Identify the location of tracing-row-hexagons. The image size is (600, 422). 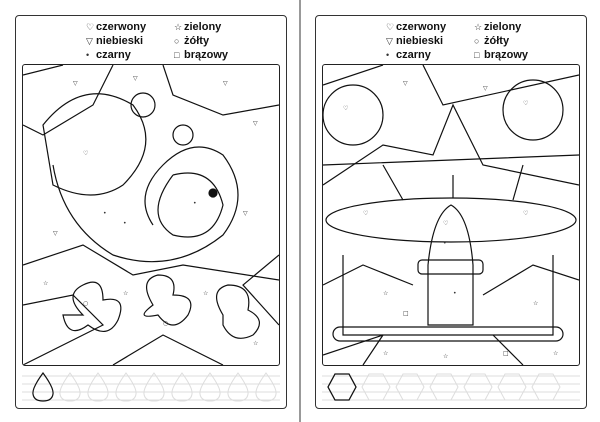
(451, 387).